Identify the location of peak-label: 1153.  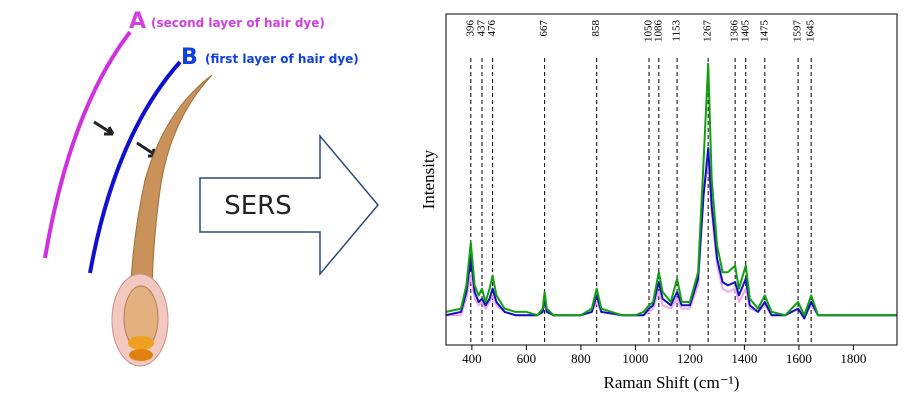
(677, 31).